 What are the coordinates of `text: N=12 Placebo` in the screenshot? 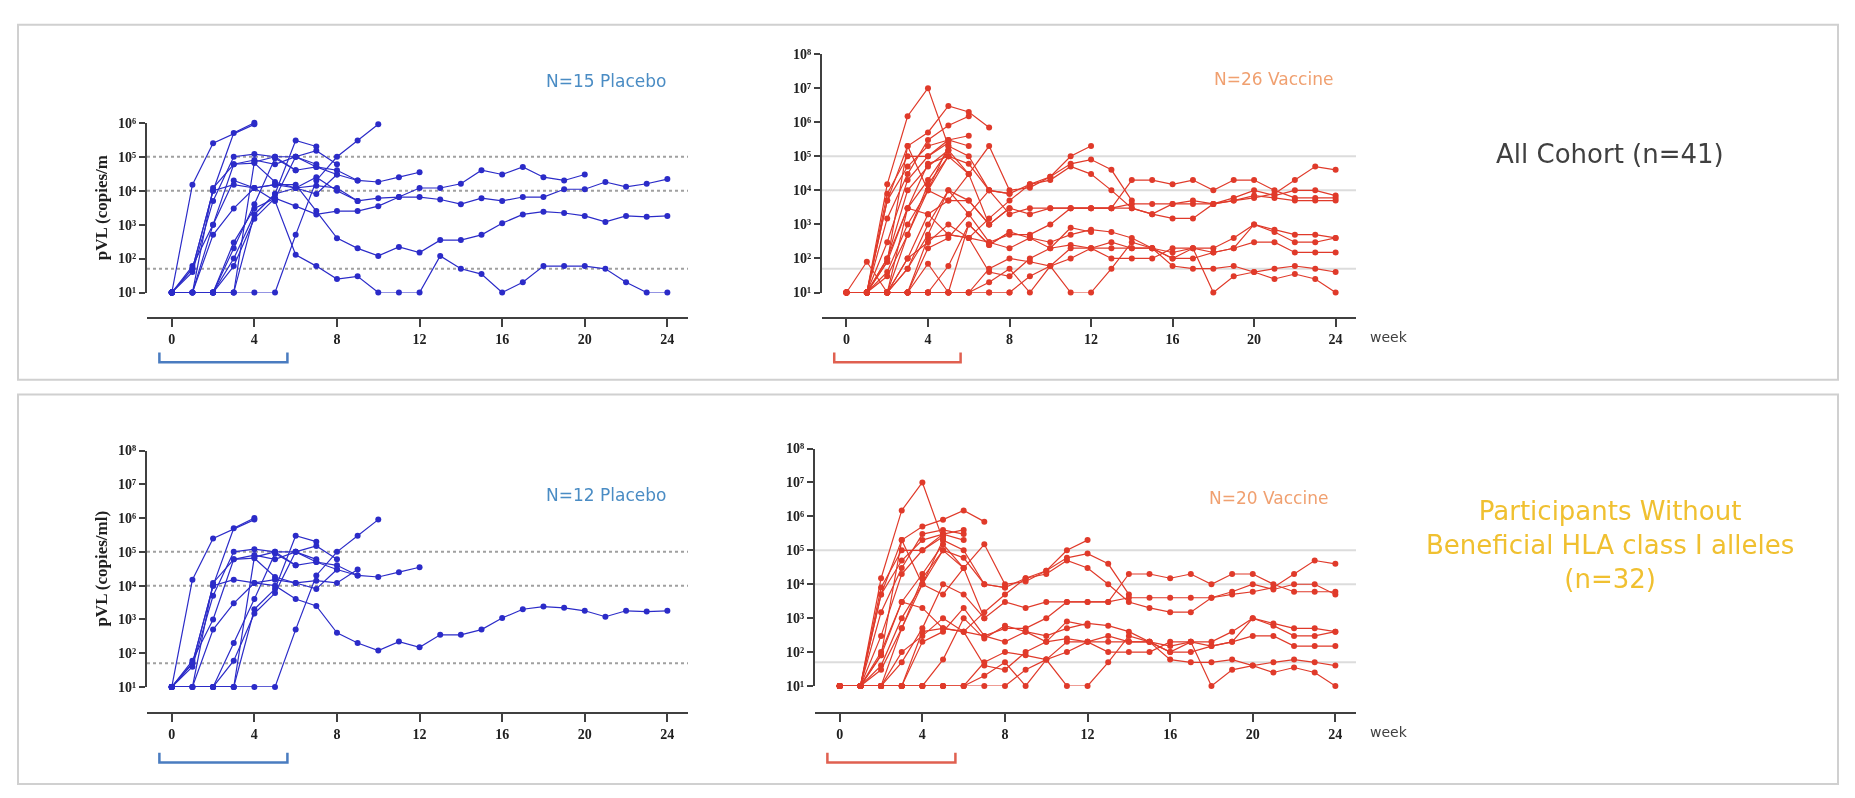 It's located at (606, 495).